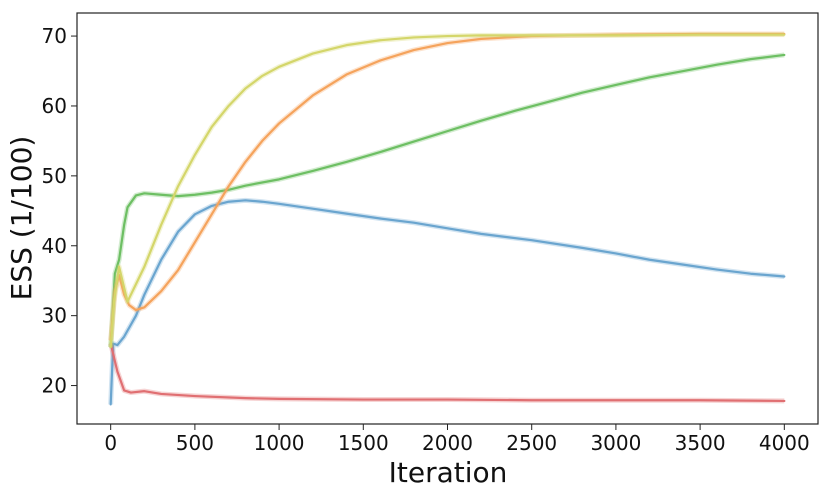  I want to click on x-tick-label: 1000, so click(279, 443).